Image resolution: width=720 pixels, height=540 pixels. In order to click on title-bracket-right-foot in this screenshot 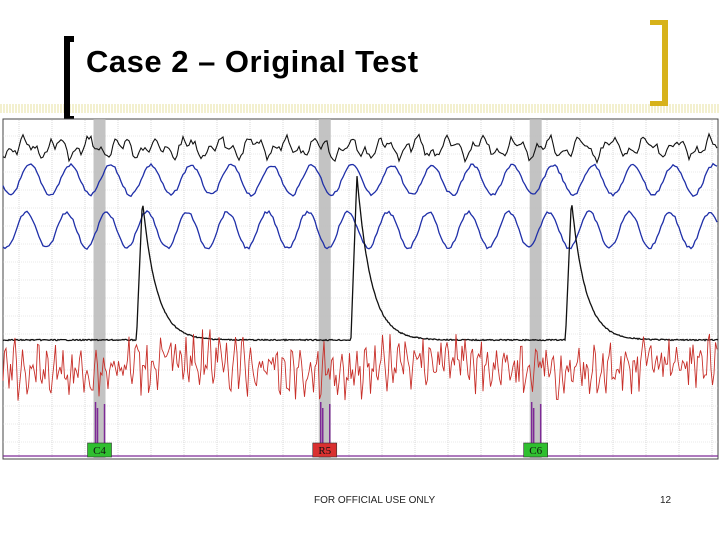, I will do `click(659, 103)`.